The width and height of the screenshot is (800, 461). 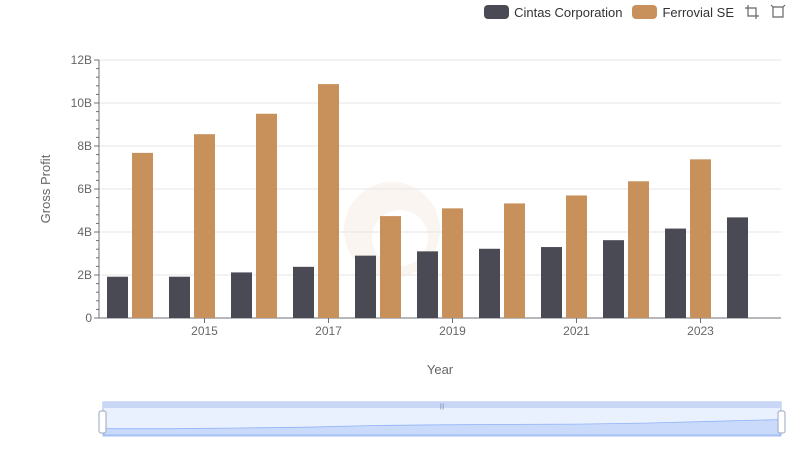 What do you see at coordinates (645, 12) in the screenshot?
I see `legend-swatch-ferrovial` at bounding box center [645, 12].